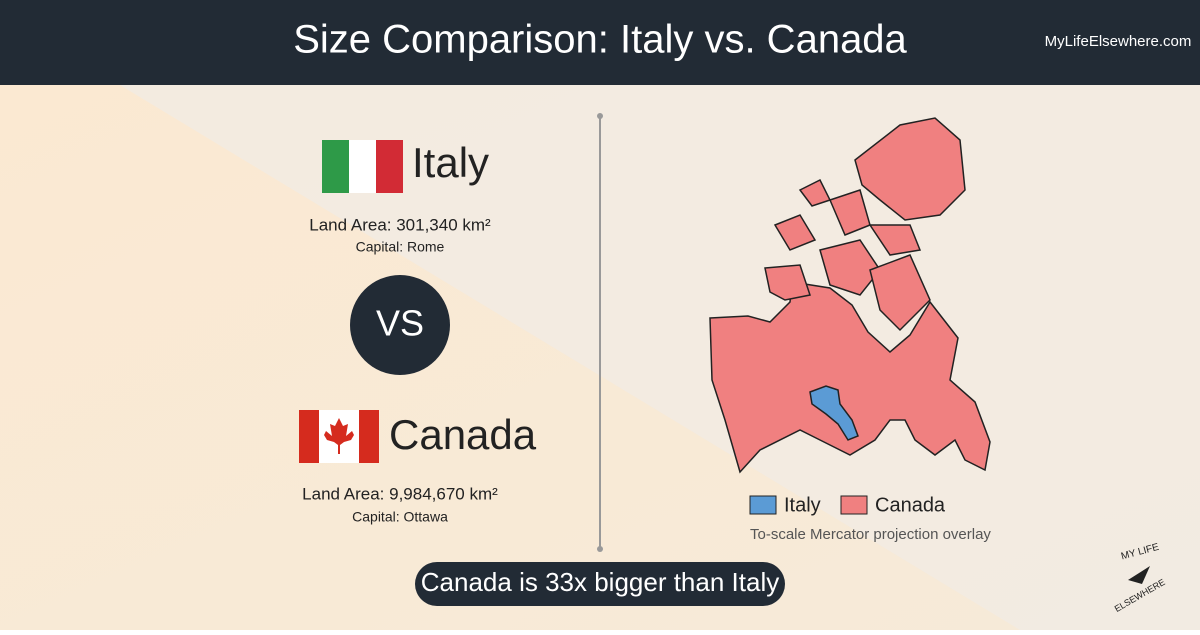 Image resolution: width=1200 pixels, height=635 pixels. What do you see at coordinates (834, 413) in the screenshot?
I see `italy-map` at bounding box center [834, 413].